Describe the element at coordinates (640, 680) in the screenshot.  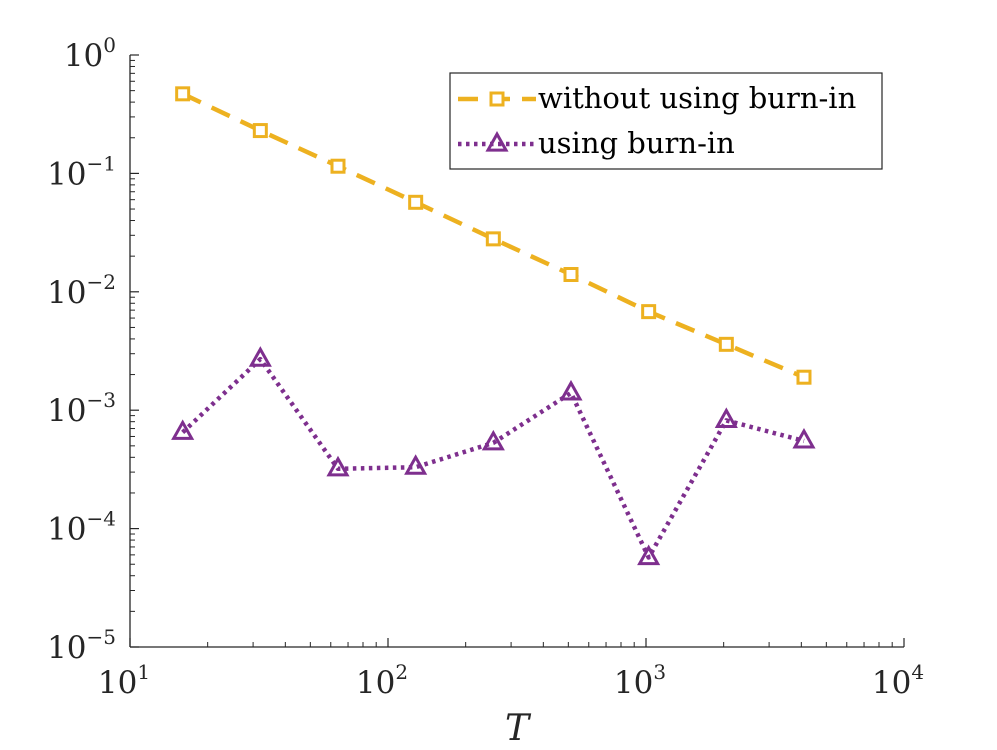
I see `x-tick-label: 10³` at that location.